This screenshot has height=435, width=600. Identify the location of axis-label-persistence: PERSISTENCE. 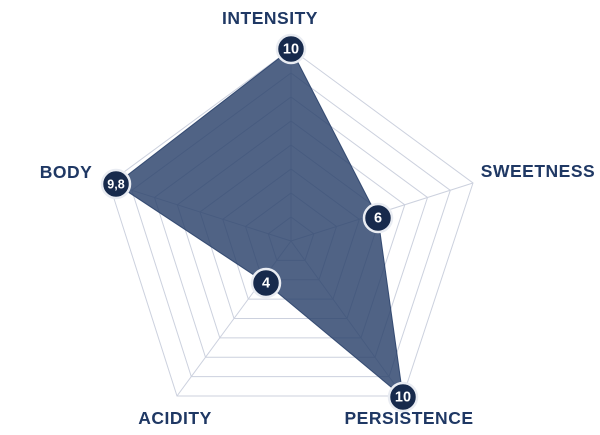
(409, 418).